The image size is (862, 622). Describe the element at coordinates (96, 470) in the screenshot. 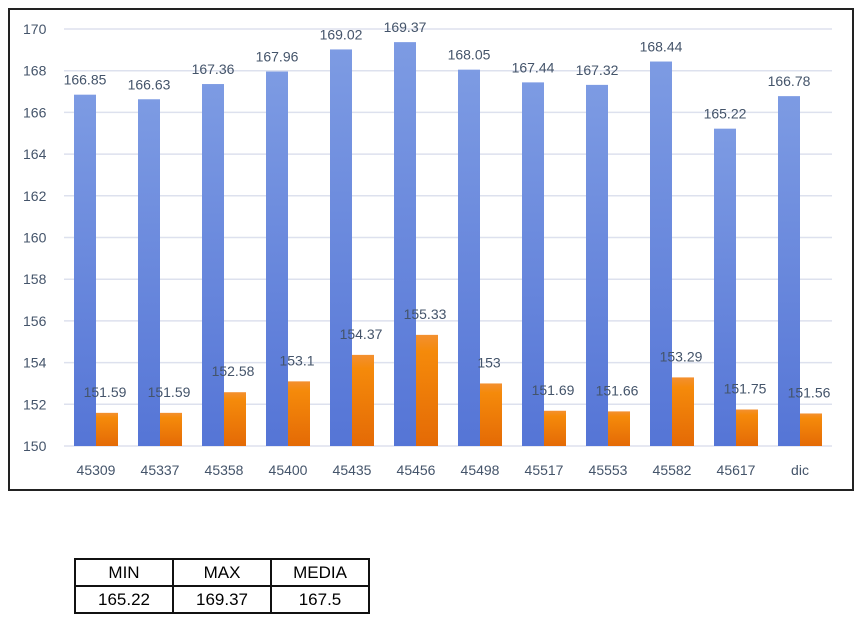

I see `x-tick-label: 45309` at that location.